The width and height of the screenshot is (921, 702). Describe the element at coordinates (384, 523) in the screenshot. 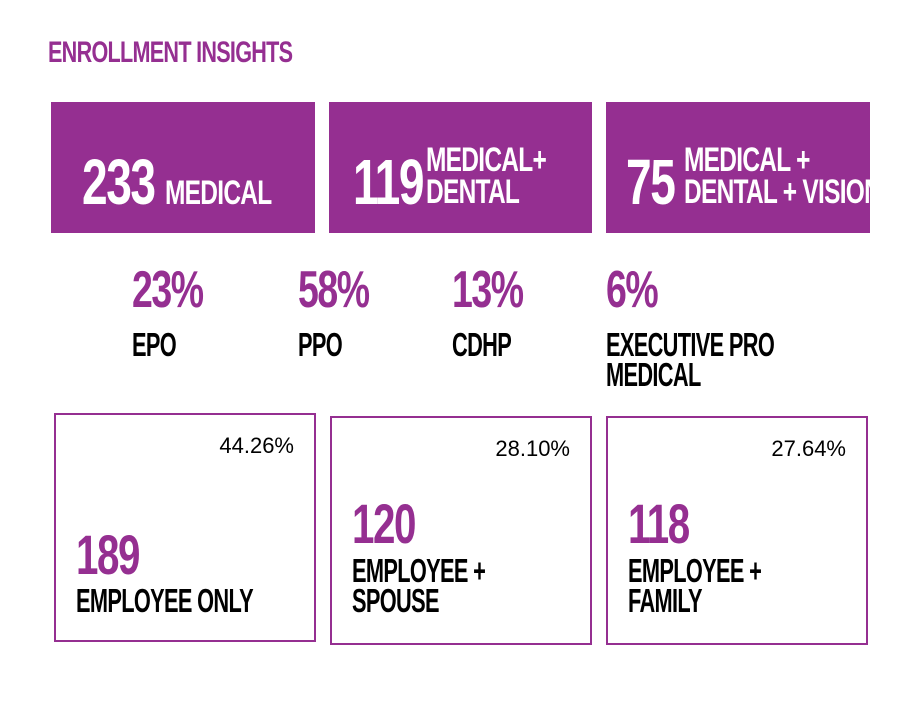

I see `tier-count: 120` at that location.